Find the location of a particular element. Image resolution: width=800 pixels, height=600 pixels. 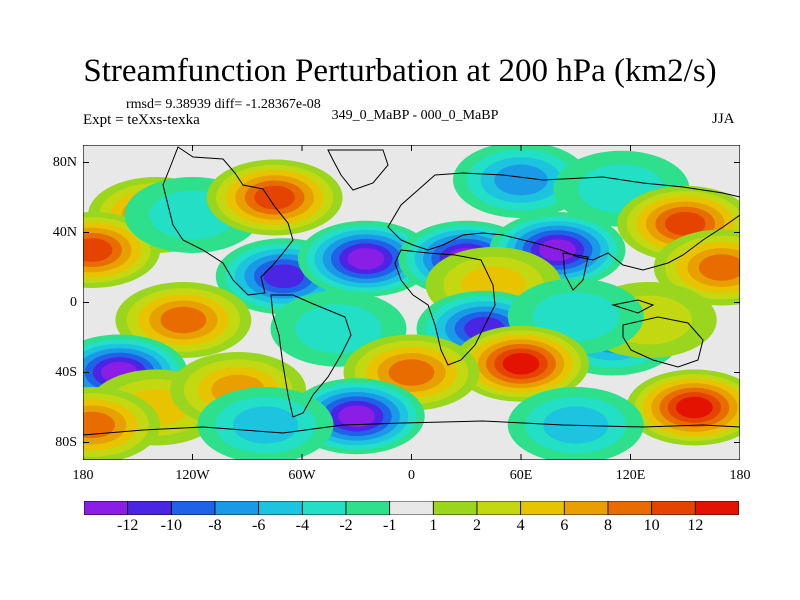

y-tick-label: 80N is located at coordinates (64, 162).